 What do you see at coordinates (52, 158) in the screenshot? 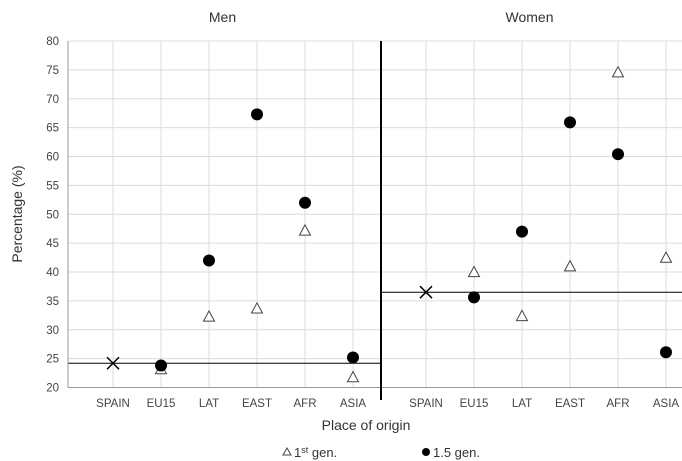
I see `y-tick-label: 60` at bounding box center [52, 158].